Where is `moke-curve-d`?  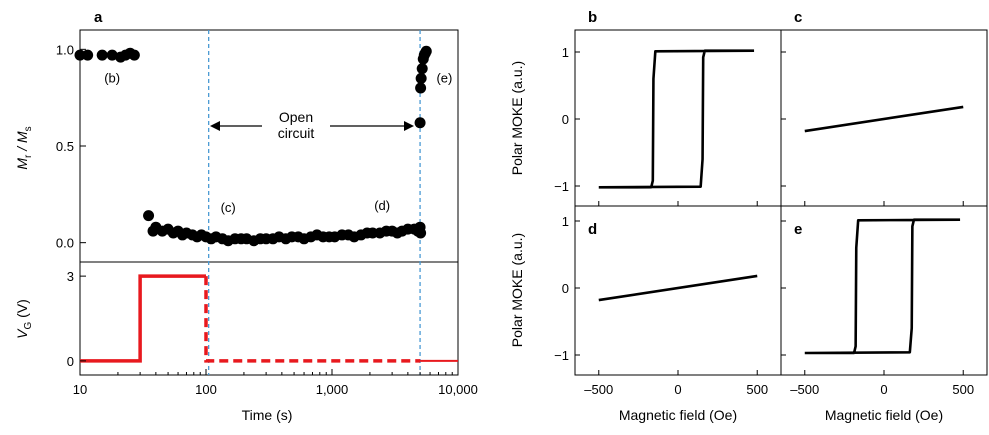
moke-curve-d is located at coordinates (678, 288).